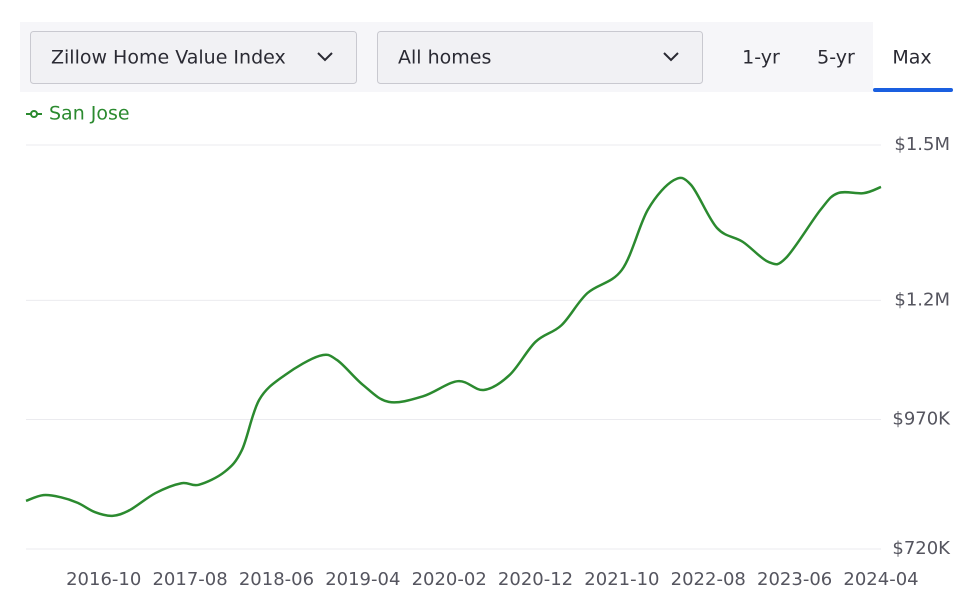 This screenshot has height=604, width=974. I want to click on y-tick-label: $970K, so click(921, 419).